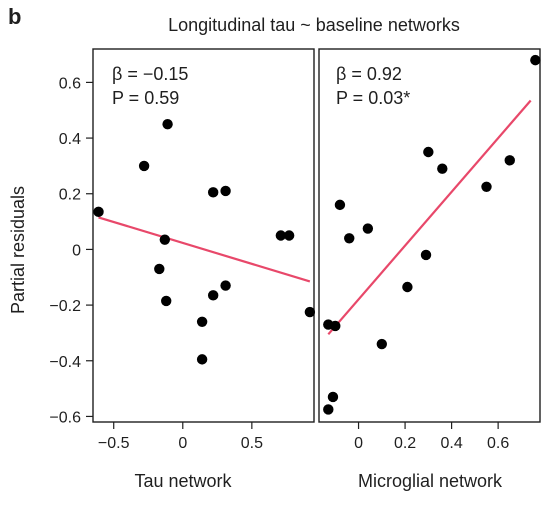 The width and height of the screenshot is (554, 514). I want to click on beta-annotation: β = −0.15, so click(150, 74).